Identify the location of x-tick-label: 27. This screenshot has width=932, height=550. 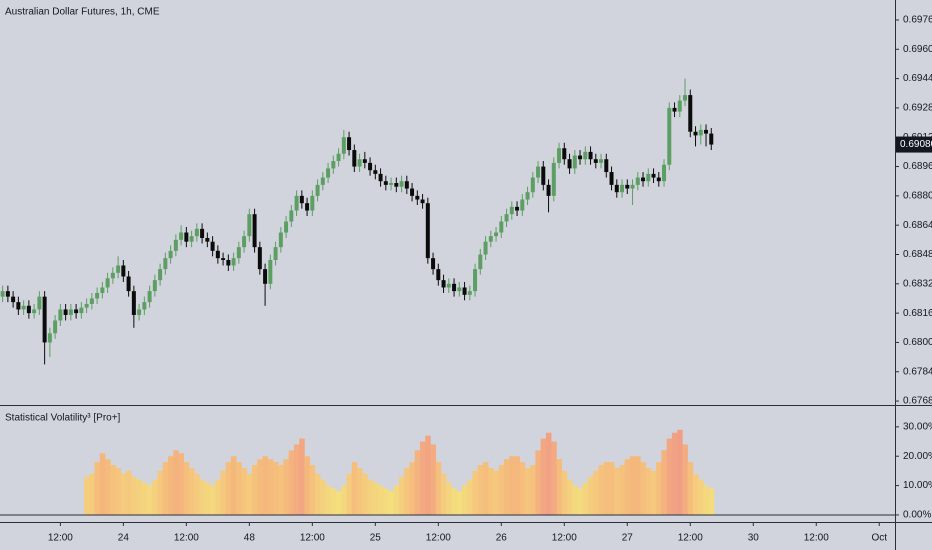
(628, 538).